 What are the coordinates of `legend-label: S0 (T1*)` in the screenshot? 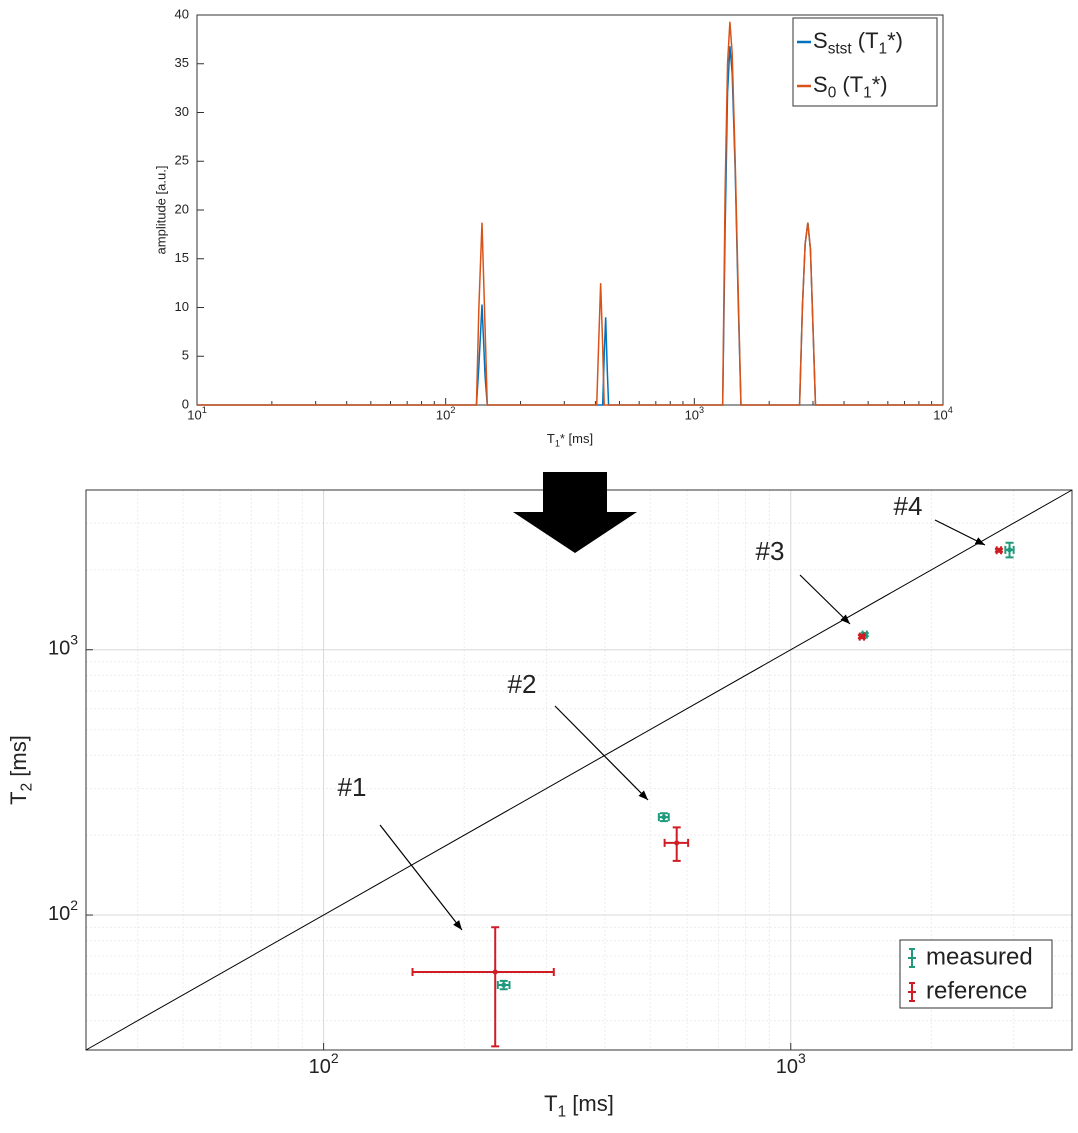 It's located at (850, 87).